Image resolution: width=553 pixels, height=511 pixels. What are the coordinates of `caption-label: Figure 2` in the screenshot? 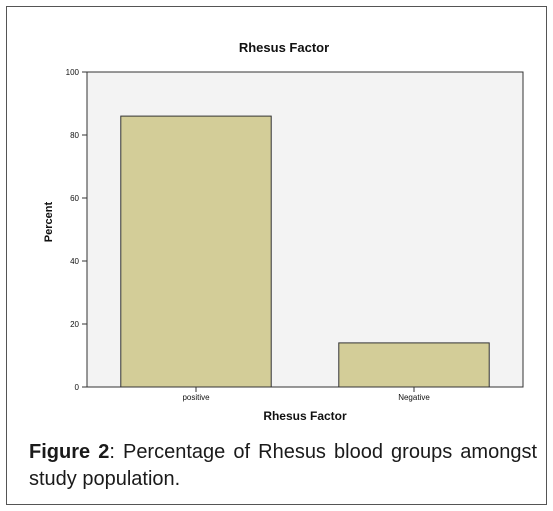 It's located at (69, 452).